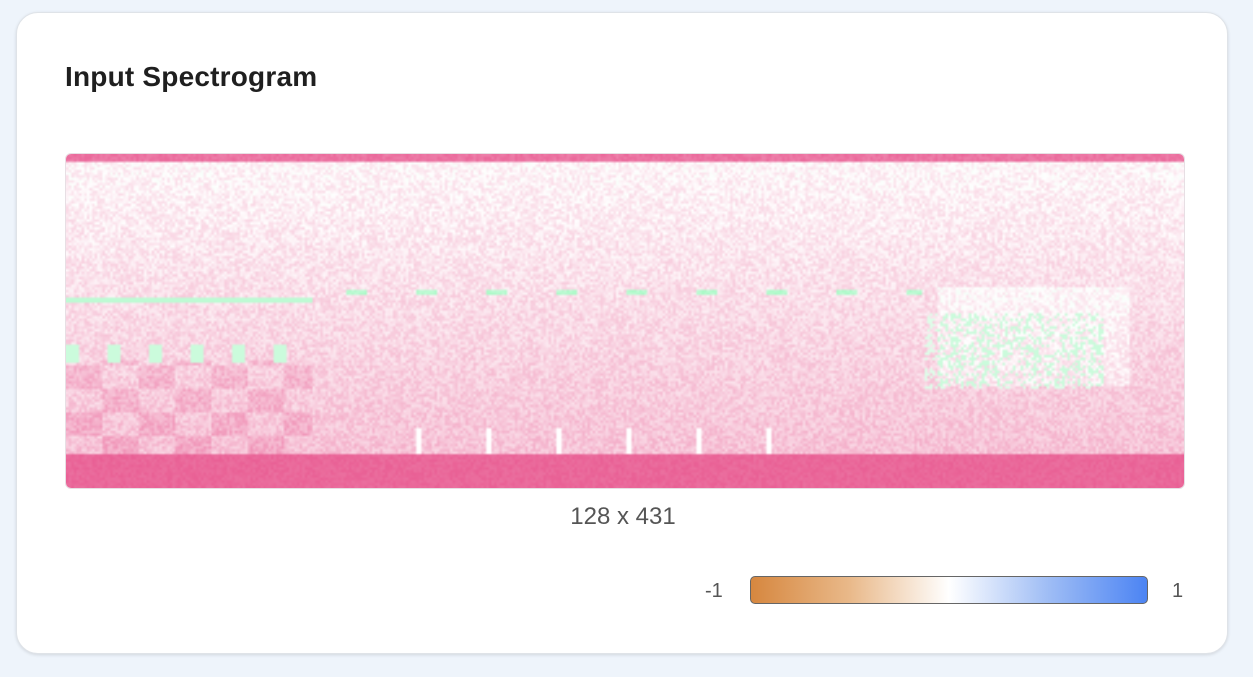  What do you see at coordinates (1178, 591) in the screenshot?
I see `colorbar-max-label: 1` at bounding box center [1178, 591].